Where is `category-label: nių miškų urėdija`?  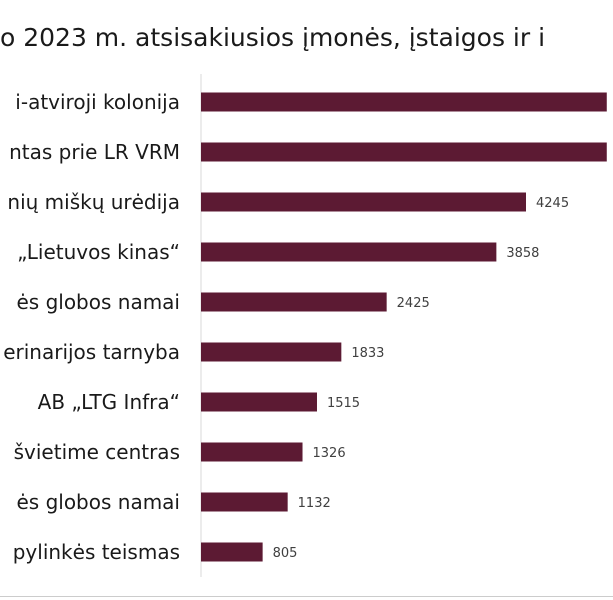
category-label: nių miškų urėdija is located at coordinates (93, 202).